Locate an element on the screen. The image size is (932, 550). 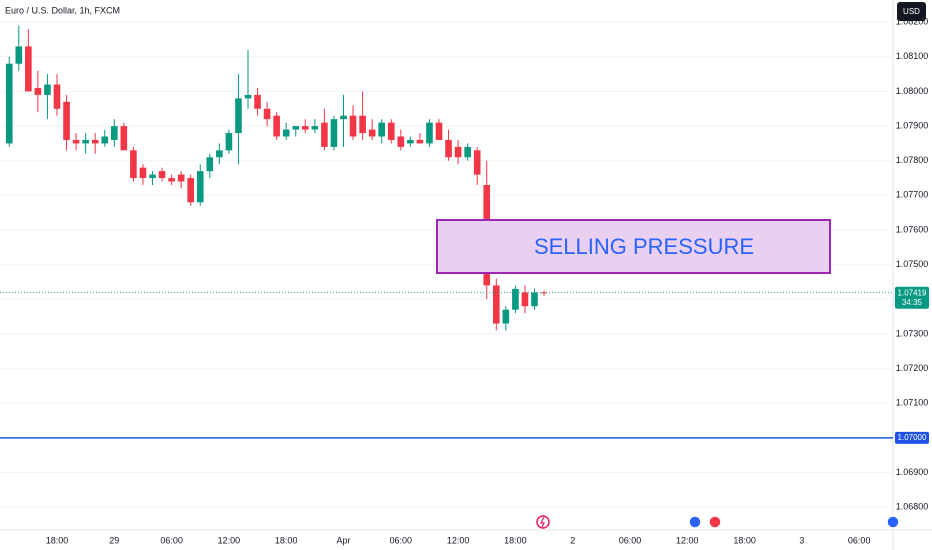
y-tick-label: 1.08200 is located at coordinates (912, 22).